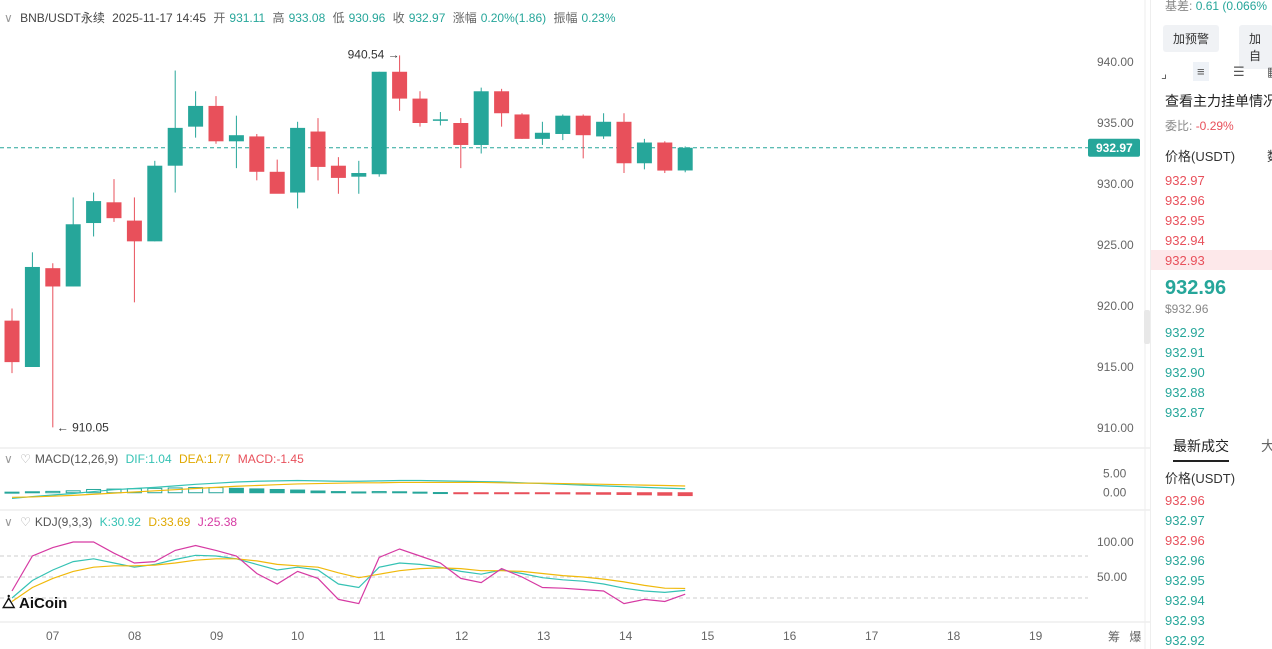  What do you see at coordinates (159, 18) in the screenshot?
I see `datetime-label: 2025-11-17 14:45` at bounding box center [159, 18].